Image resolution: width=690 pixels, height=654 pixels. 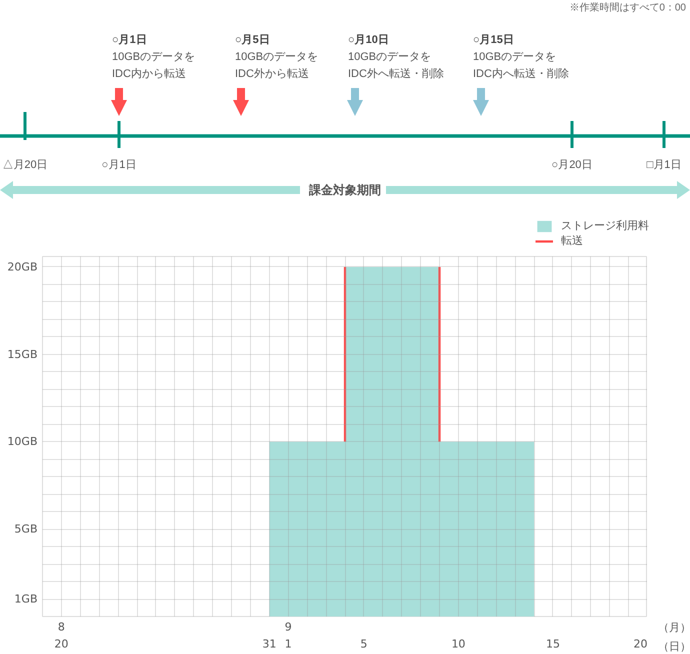 I want to click on x-tick-label: 5, so click(x=364, y=644).